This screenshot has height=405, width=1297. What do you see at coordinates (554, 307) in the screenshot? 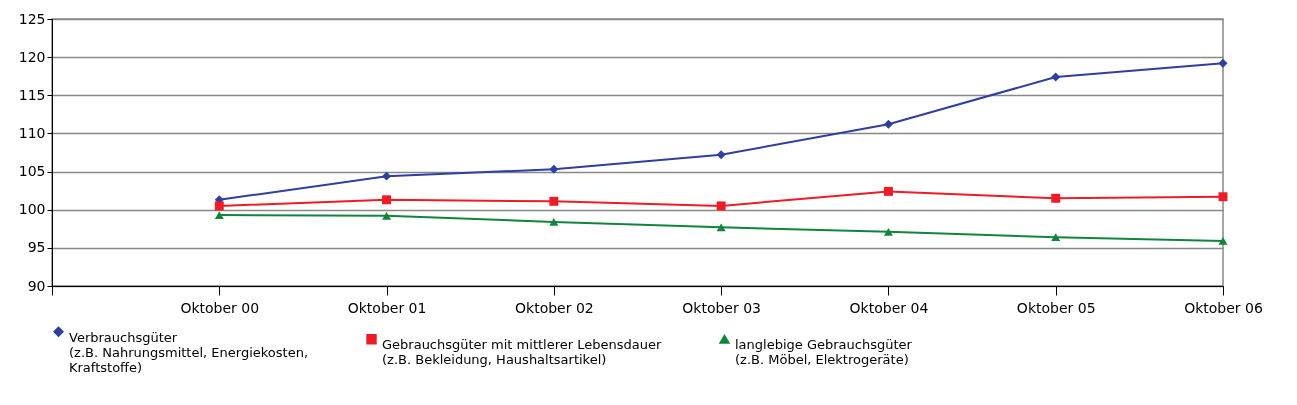
I see `x-tick-label: Oktober 02` at bounding box center [554, 307].